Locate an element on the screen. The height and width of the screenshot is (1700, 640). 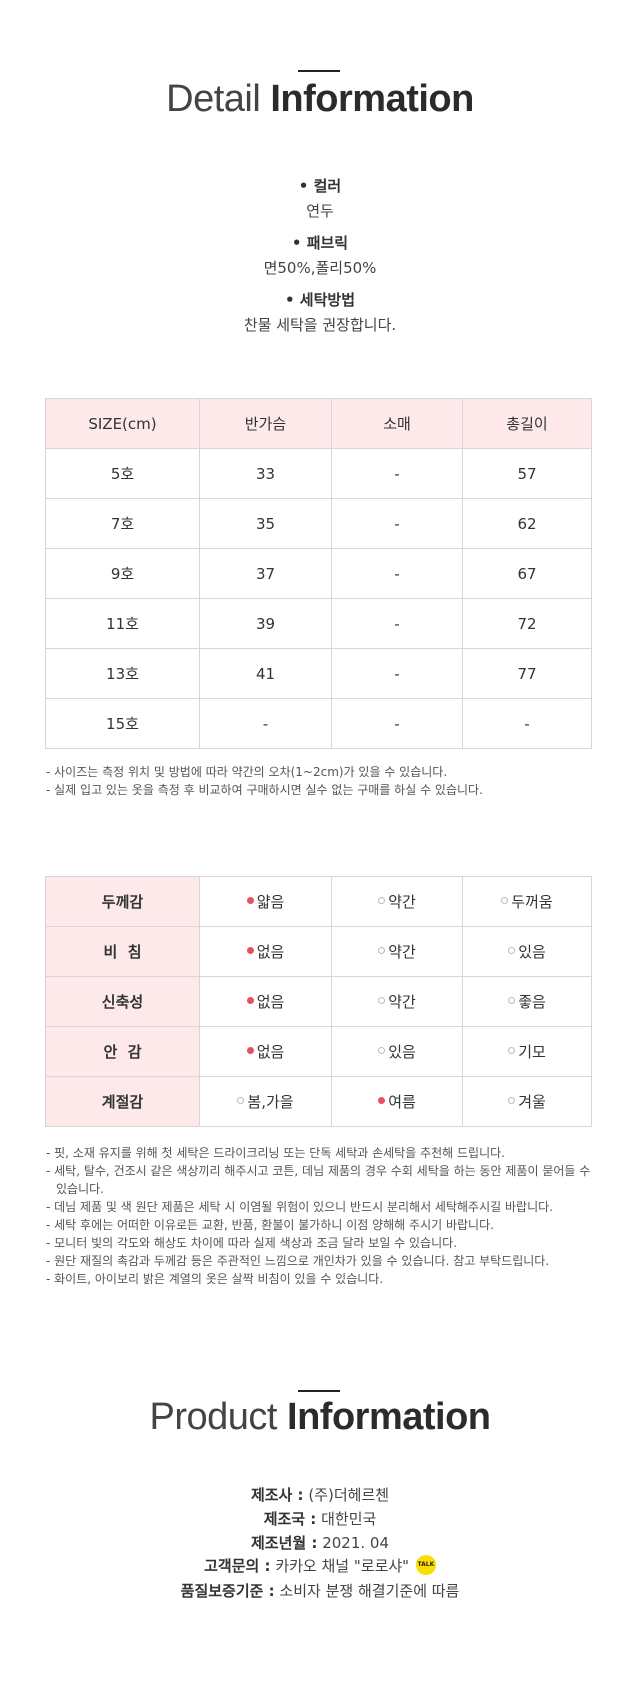
heading-rule is located at coordinates (319, 1391).